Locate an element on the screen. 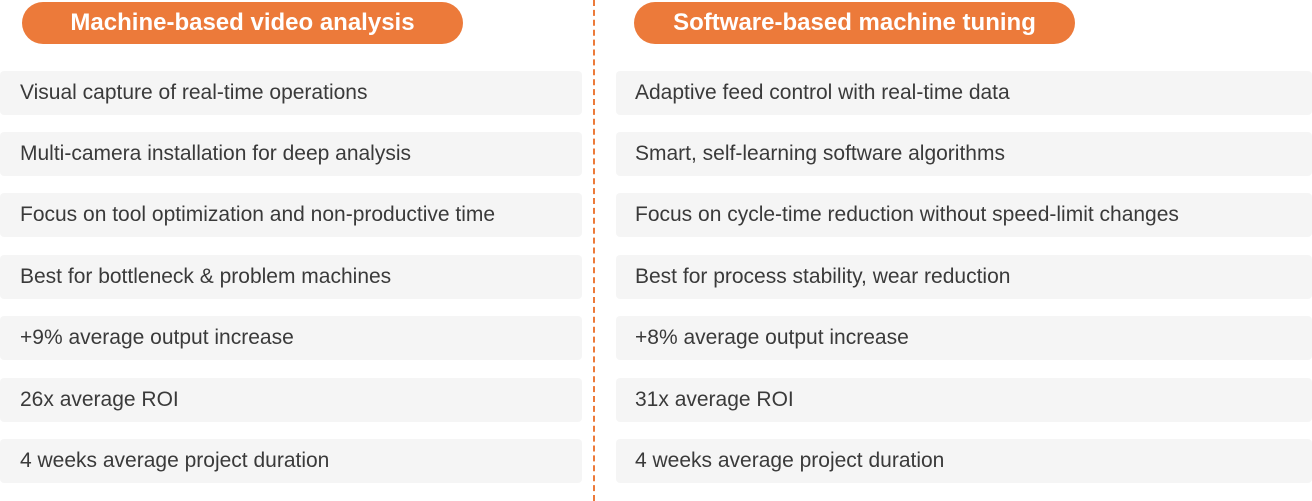 This screenshot has height=501, width=1312. right-item-roi: 31x average ROI is located at coordinates (964, 400).